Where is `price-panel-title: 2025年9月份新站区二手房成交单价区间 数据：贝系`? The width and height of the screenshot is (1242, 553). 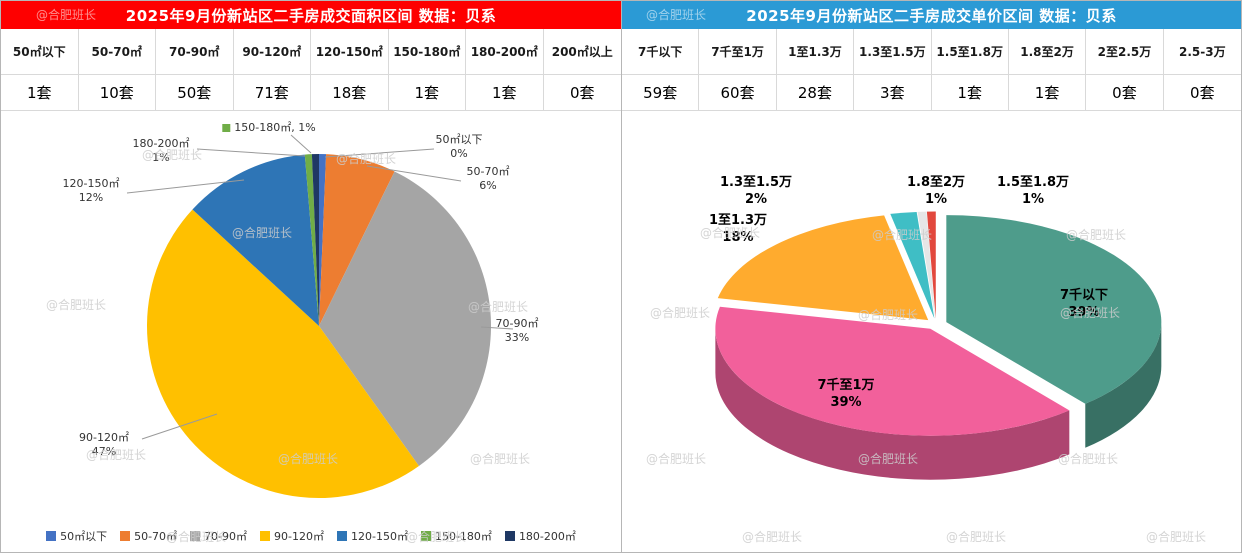
price-panel-title: 2025年9月份新站区二手房成交单价区间 数据：贝系 is located at coordinates (931, 15).